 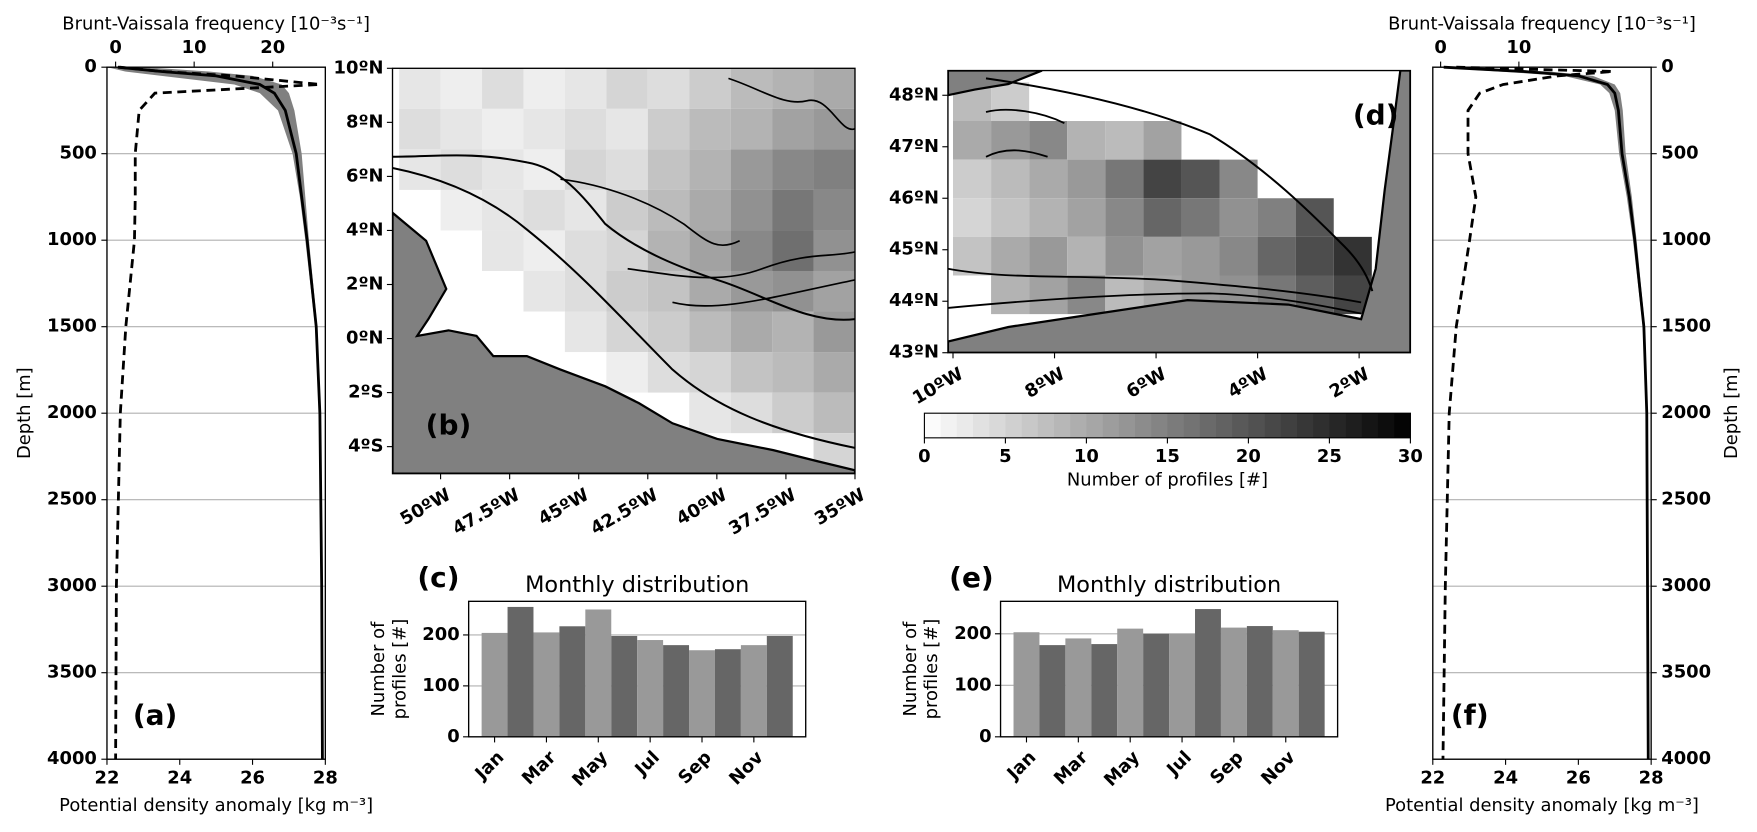 I want to click on panel-label: (c), so click(x=438, y=577).